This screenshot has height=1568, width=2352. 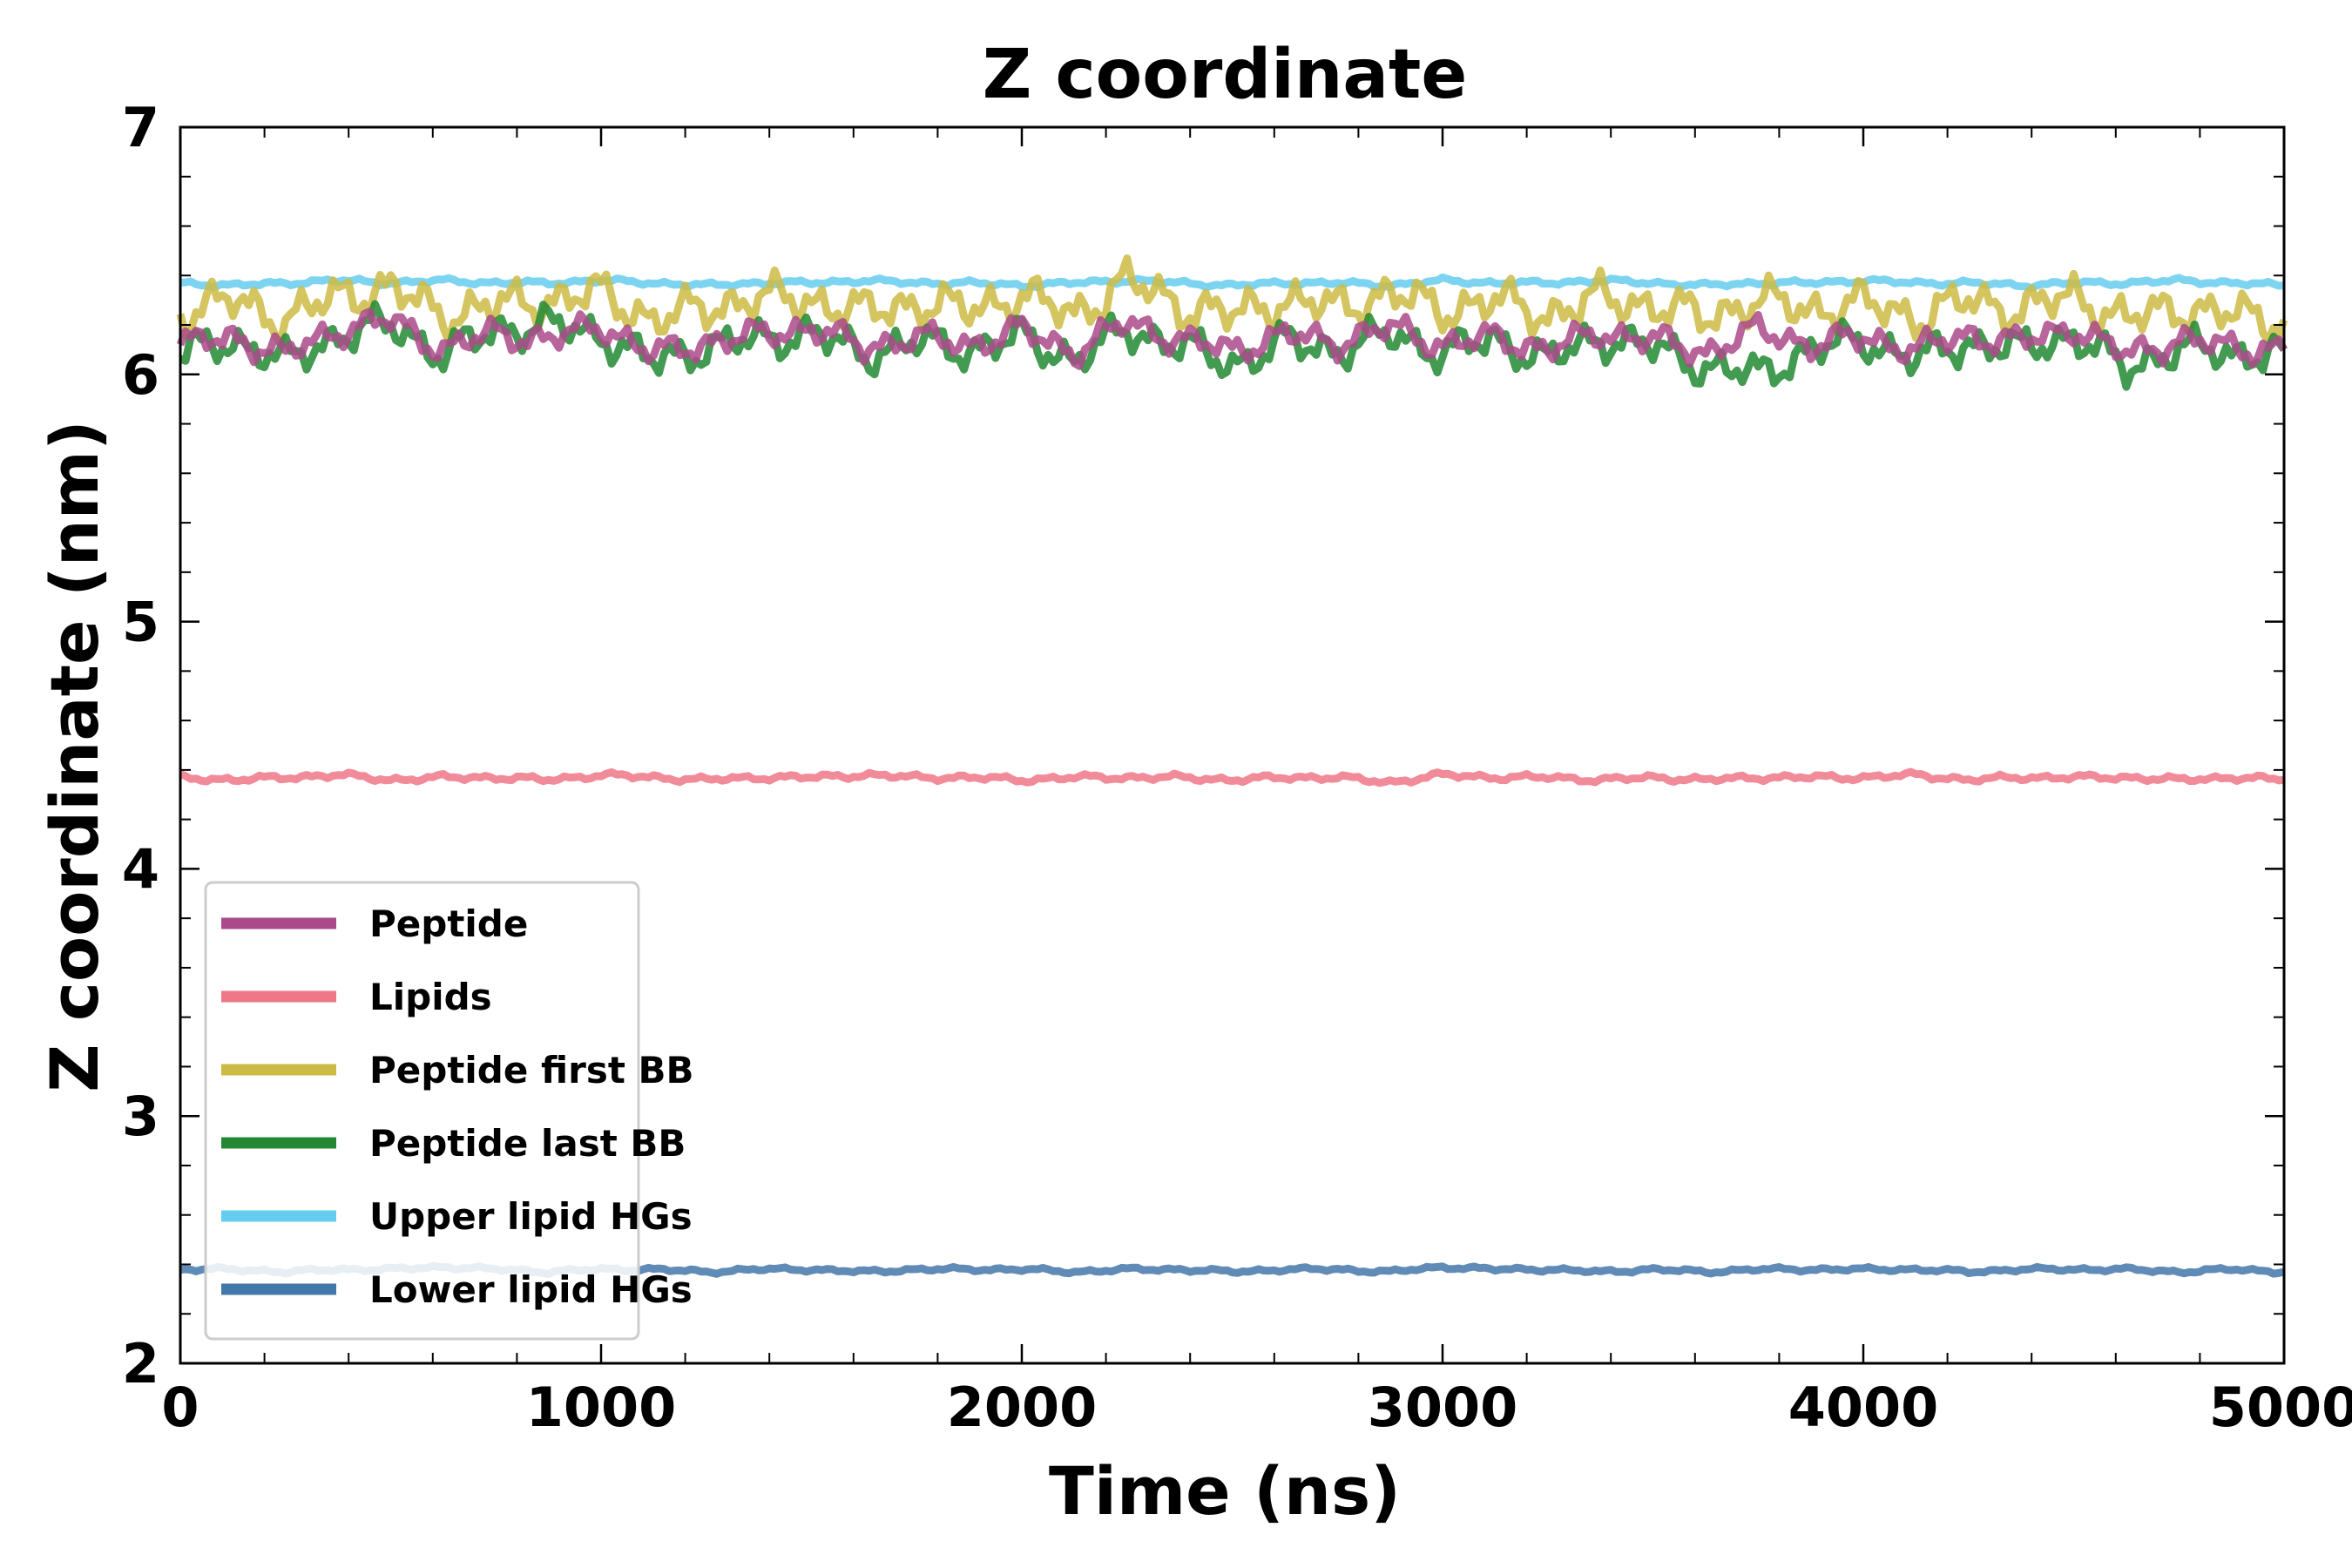 I want to click on series-line-peptide-first-bb, so click(x=1232, y=300).